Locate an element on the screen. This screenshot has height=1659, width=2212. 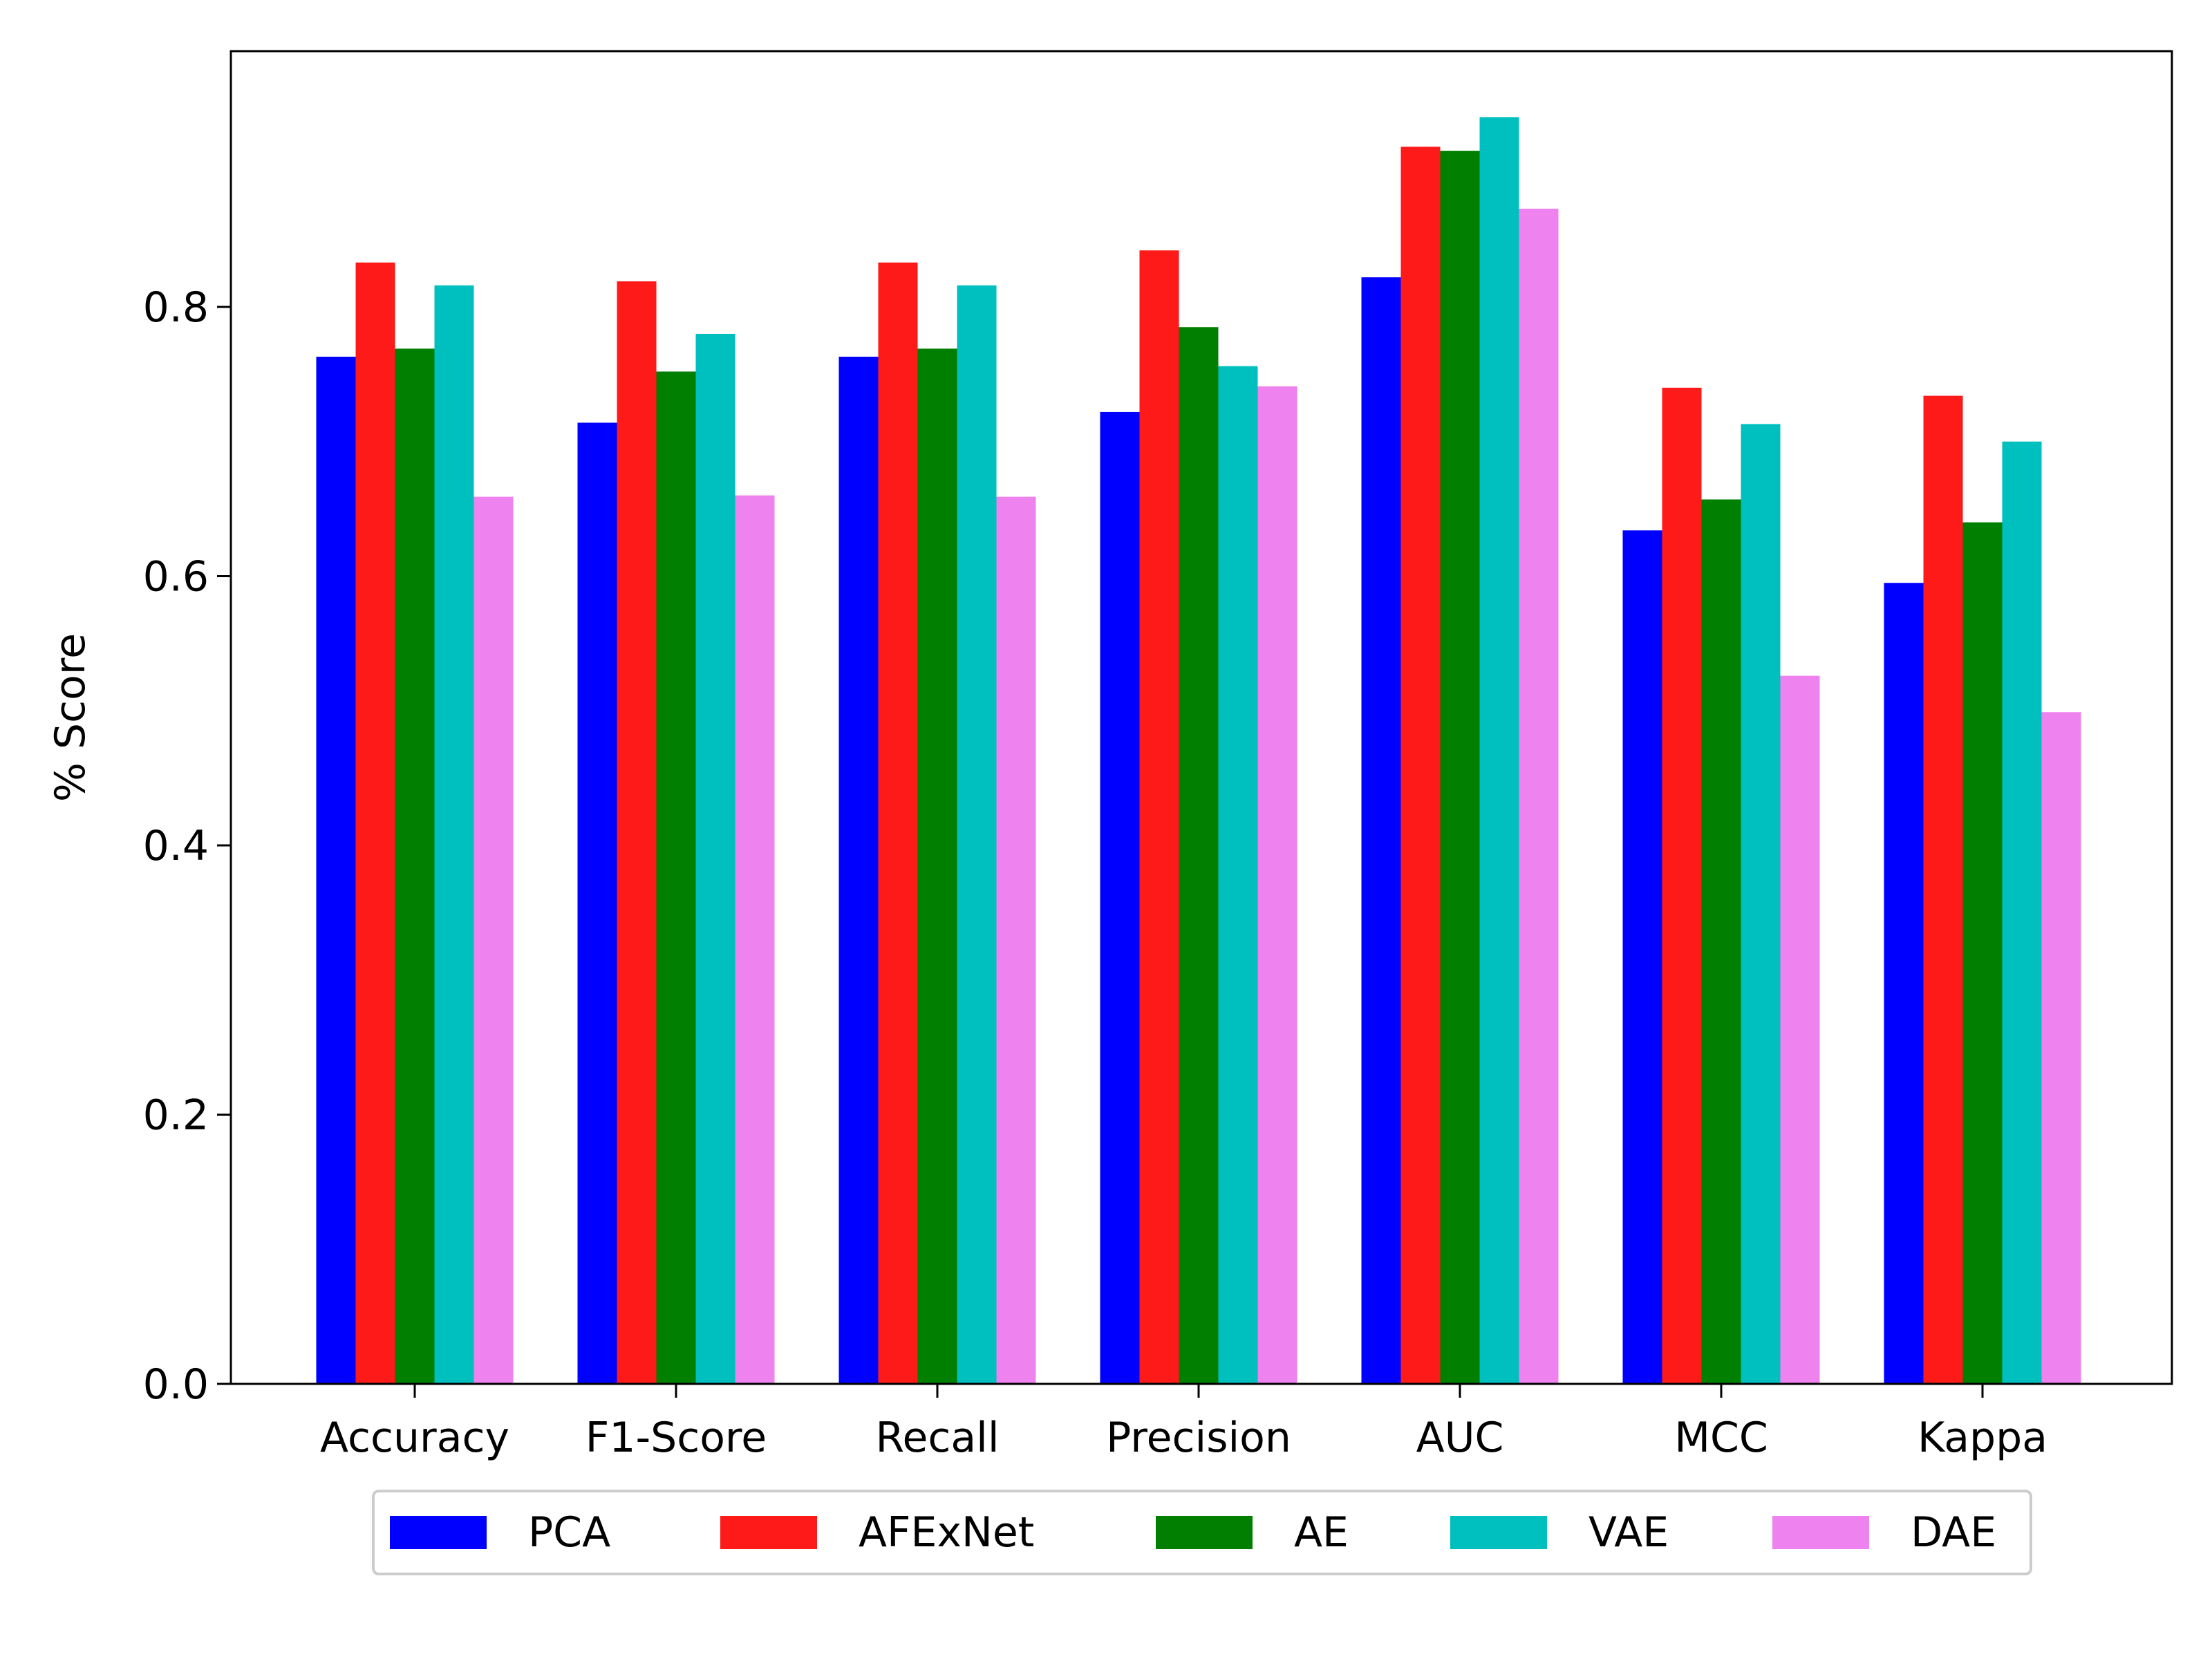
y-tick-label: 0.8 is located at coordinates (176, 307).